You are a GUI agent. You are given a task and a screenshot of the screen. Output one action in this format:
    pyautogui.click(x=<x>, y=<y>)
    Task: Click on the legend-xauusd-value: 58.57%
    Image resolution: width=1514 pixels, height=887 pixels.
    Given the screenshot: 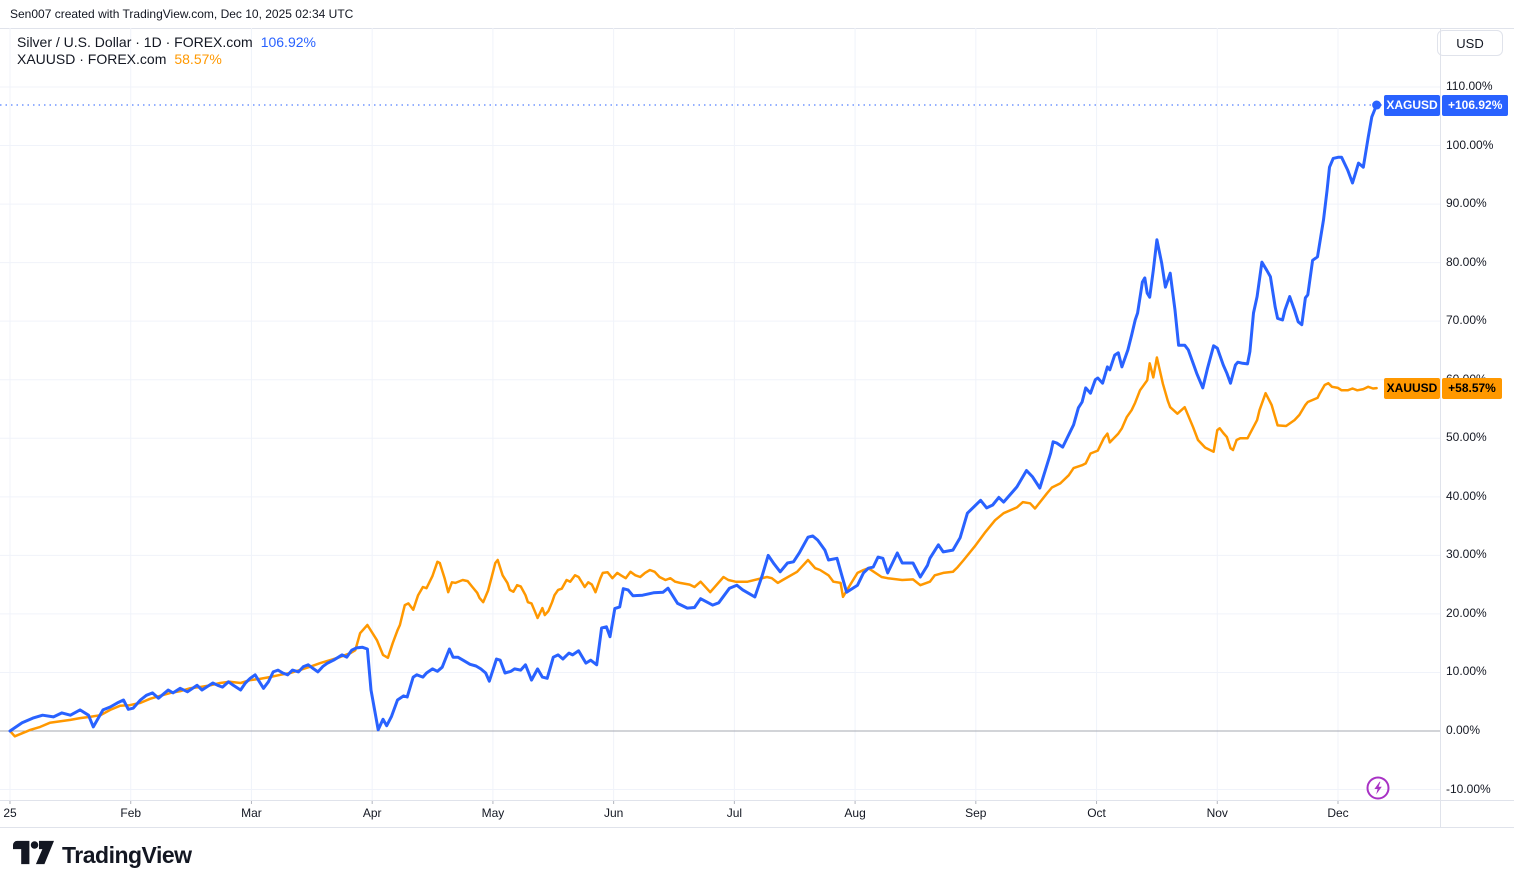 What is the action you would take?
    pyautogui.click(x=198, y=59)
    